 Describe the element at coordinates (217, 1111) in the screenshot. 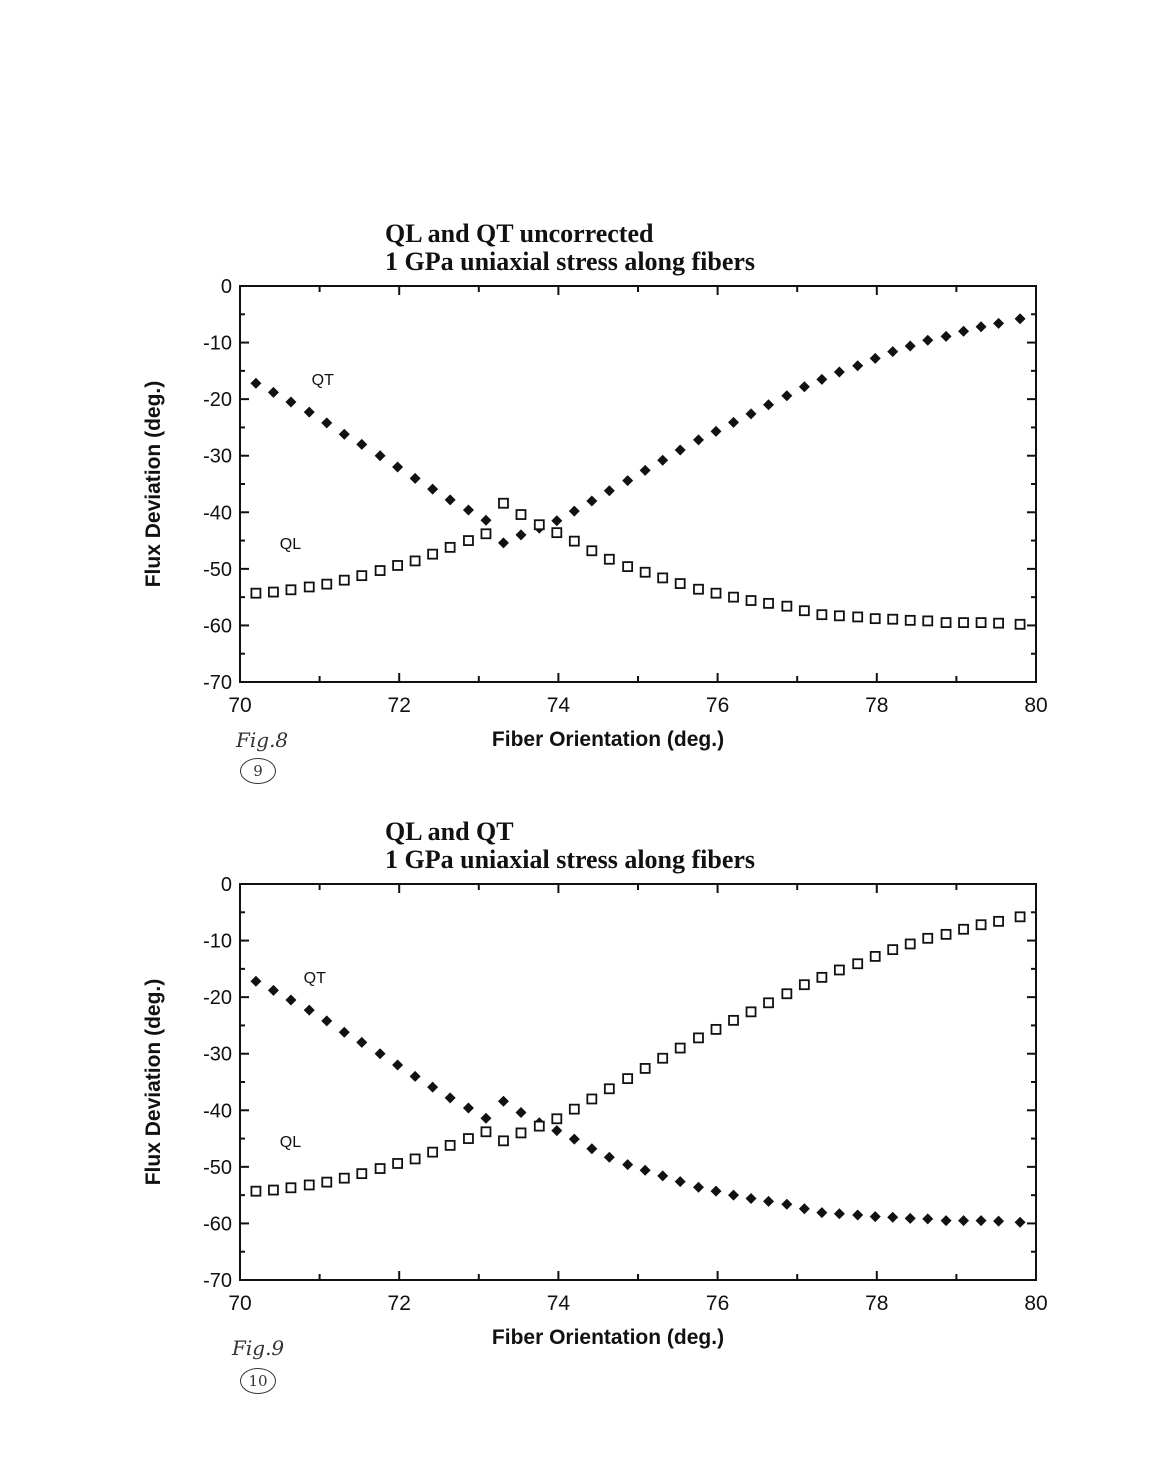

I see `y-tick-label: -40` at that location.